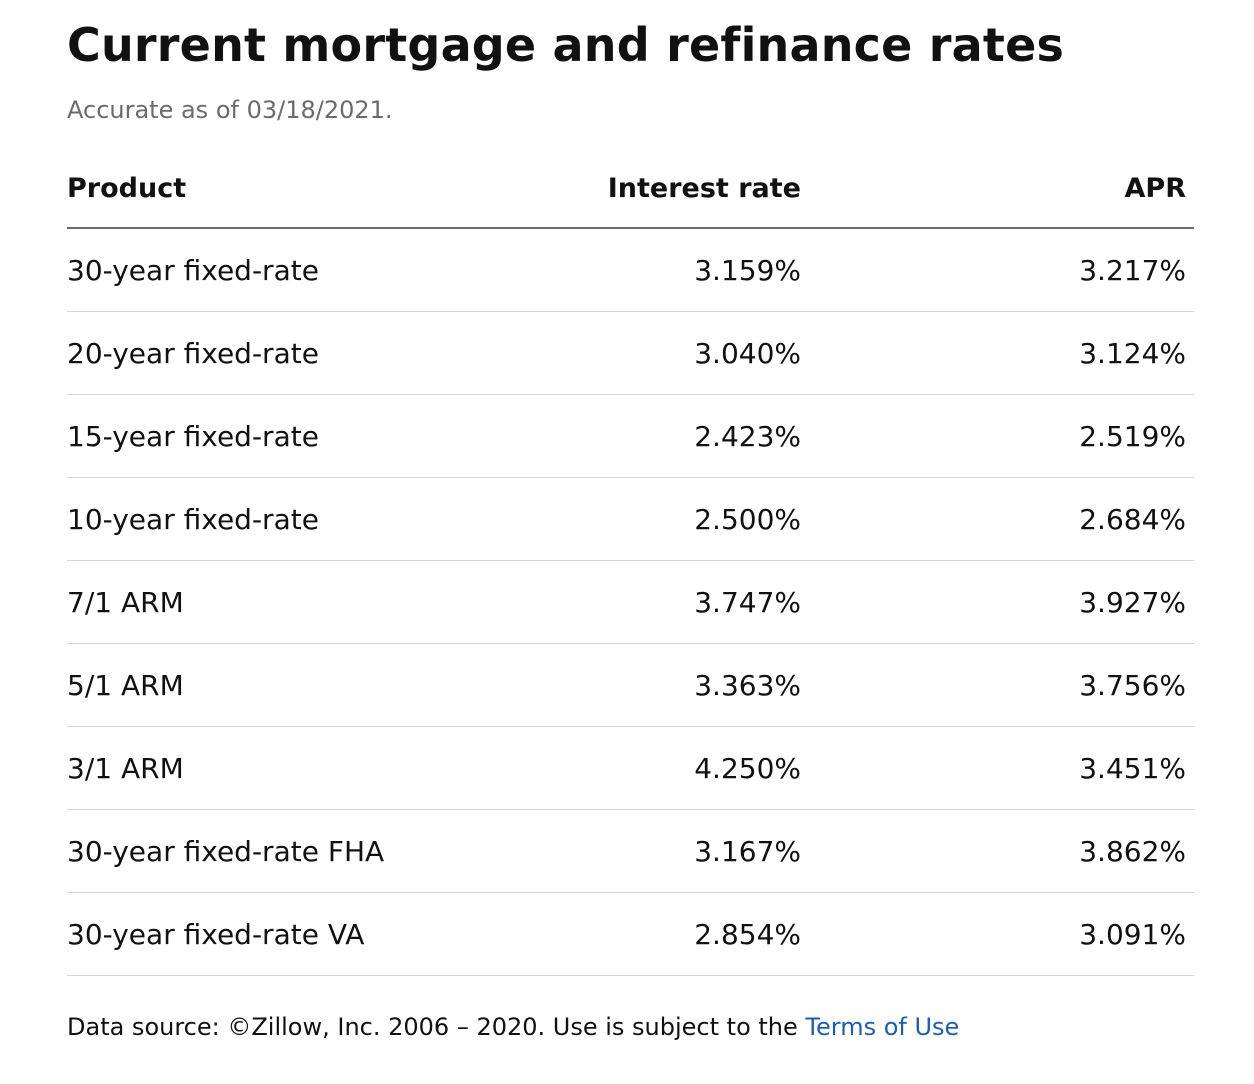 The width and height of the screenshot is (1254, 1084). I want to click on table-row: 10-year fixed-rate 2.500% 2.684%, so click(630, 519).